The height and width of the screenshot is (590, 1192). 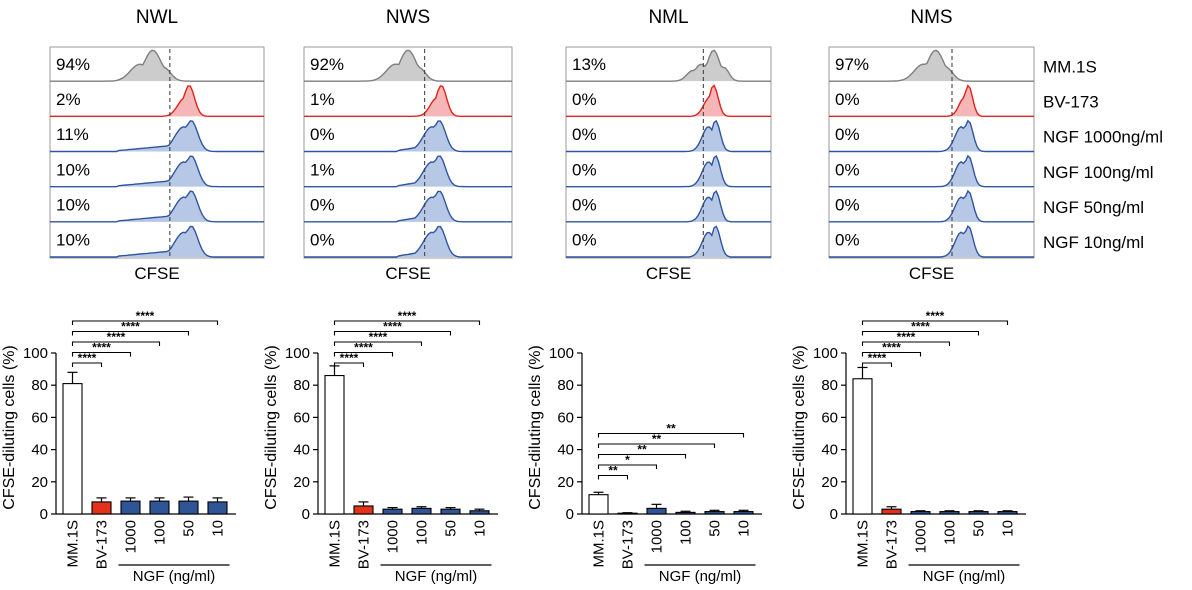 What do you see at coordinates (393, 536) in the screenshot?
I see `category-label: 1000` at bounding box center [393, 536].